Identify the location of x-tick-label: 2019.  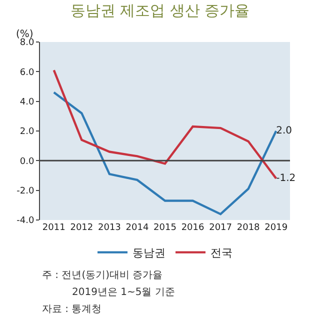
(276, 228).